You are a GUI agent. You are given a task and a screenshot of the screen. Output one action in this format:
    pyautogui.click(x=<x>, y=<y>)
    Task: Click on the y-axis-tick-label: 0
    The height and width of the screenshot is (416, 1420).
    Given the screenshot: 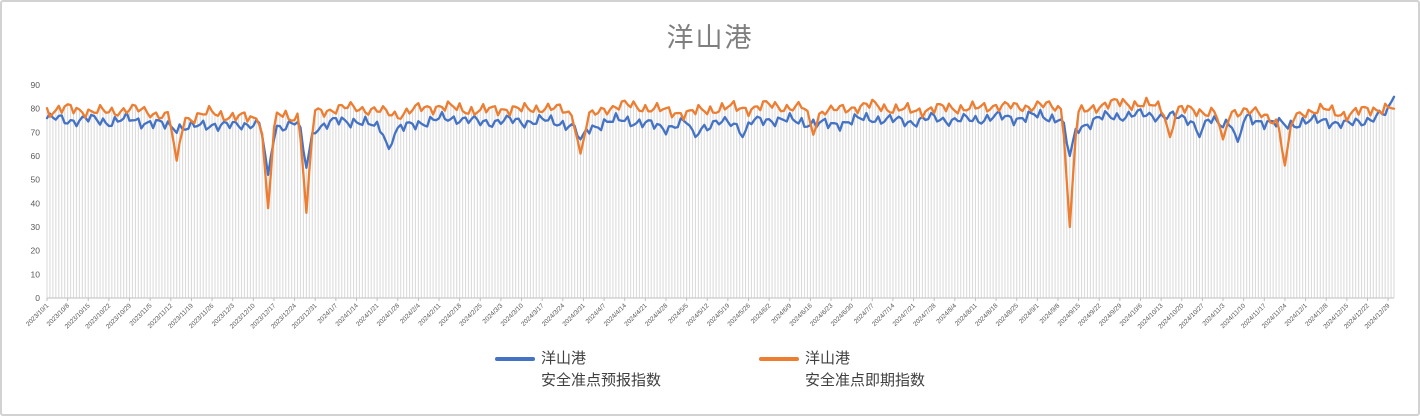 What is the action you would take?
    pyautogui.click(x=37, y=298)
    